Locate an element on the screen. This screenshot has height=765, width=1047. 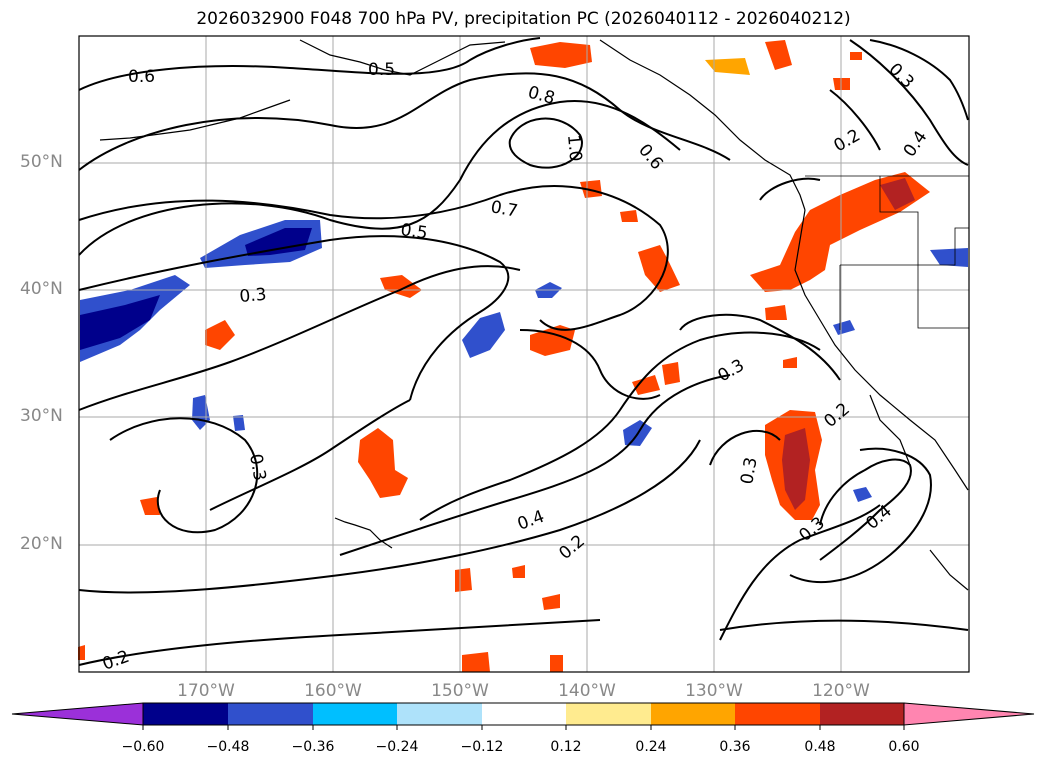
colorbar-tick-label: 0.24 is located at coordinates (651, 747).